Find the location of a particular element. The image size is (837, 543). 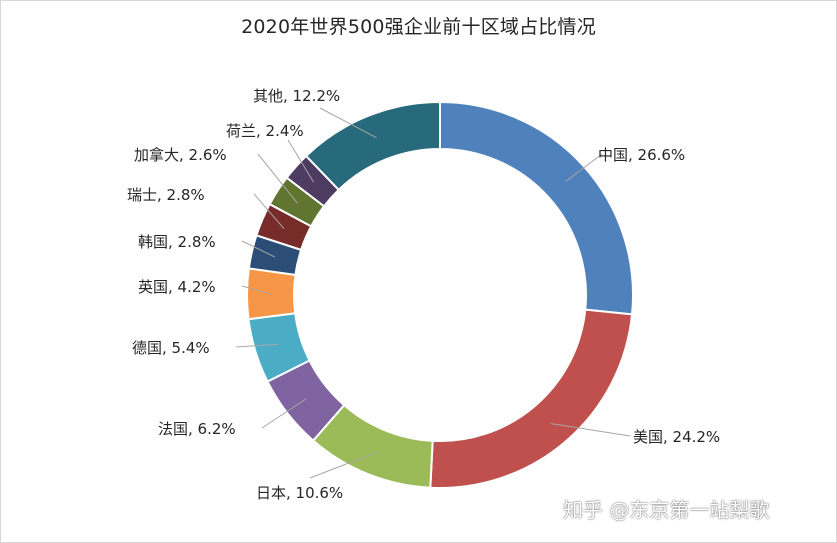

data-label-其他: 其他, 12.2% is located at coordinates (296, 96).